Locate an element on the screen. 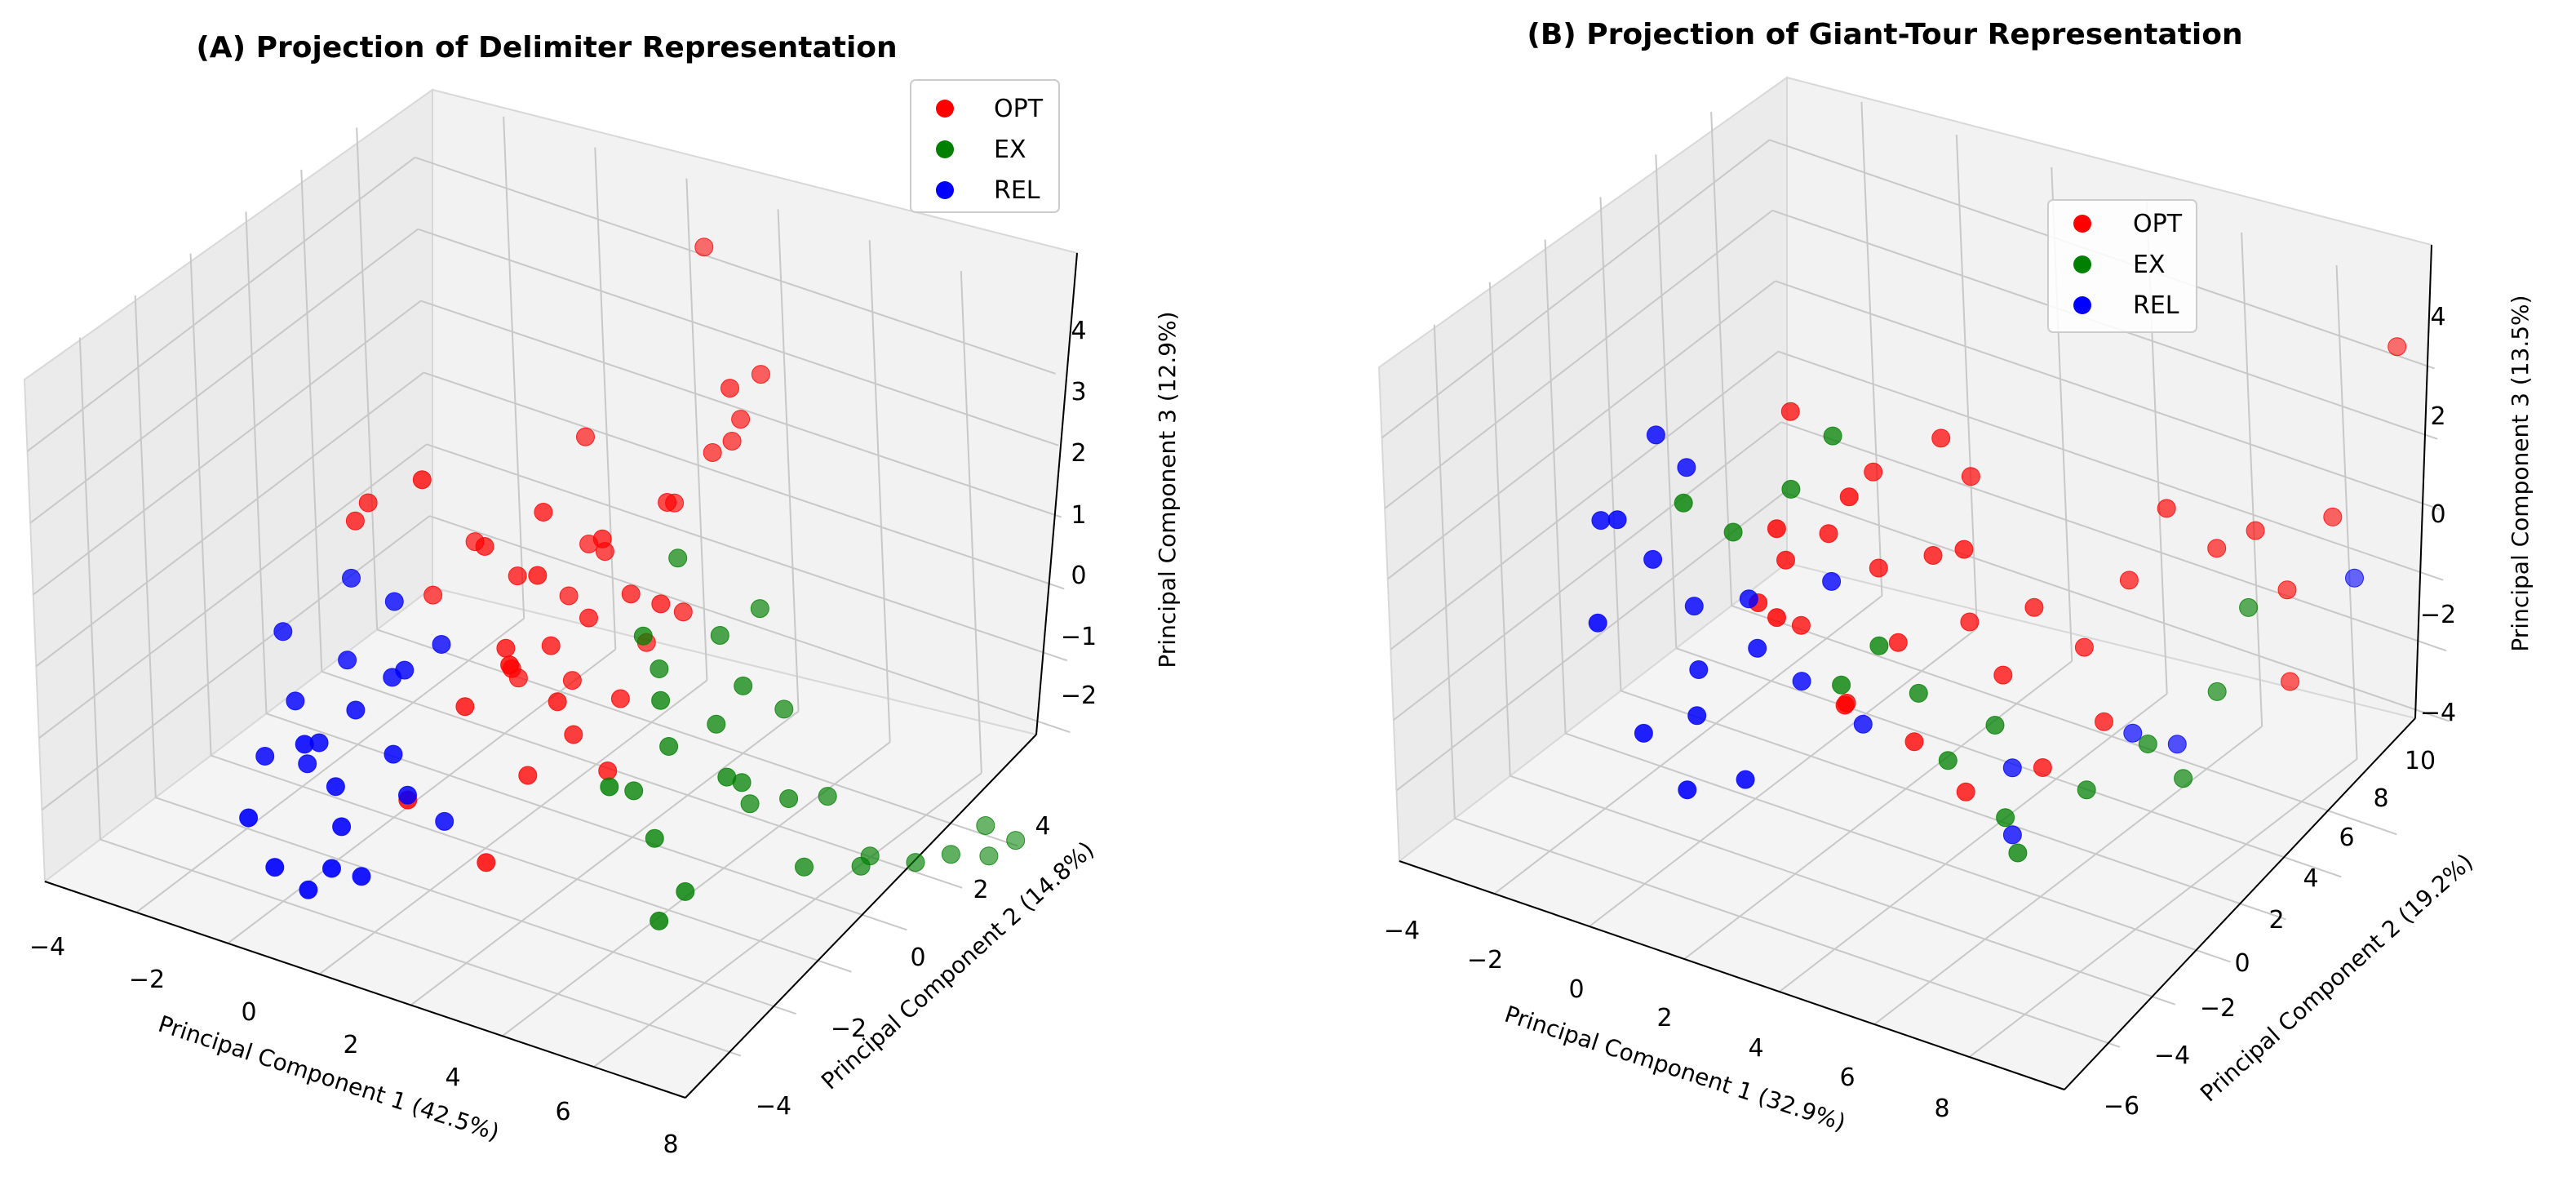  panel-a-ztick: 3 is located at coordinates (1078, 392).